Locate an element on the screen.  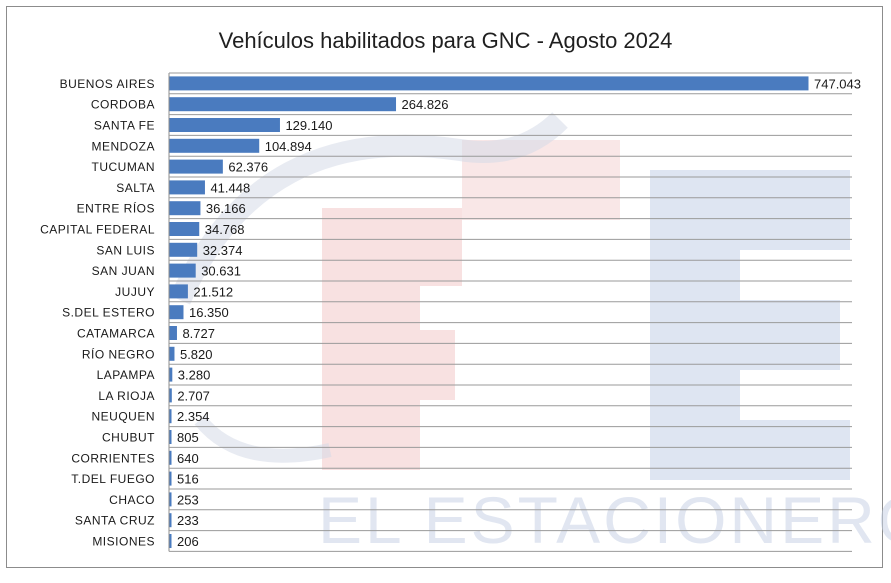
value-label: 32.374 is located at coordinates (223, 250).